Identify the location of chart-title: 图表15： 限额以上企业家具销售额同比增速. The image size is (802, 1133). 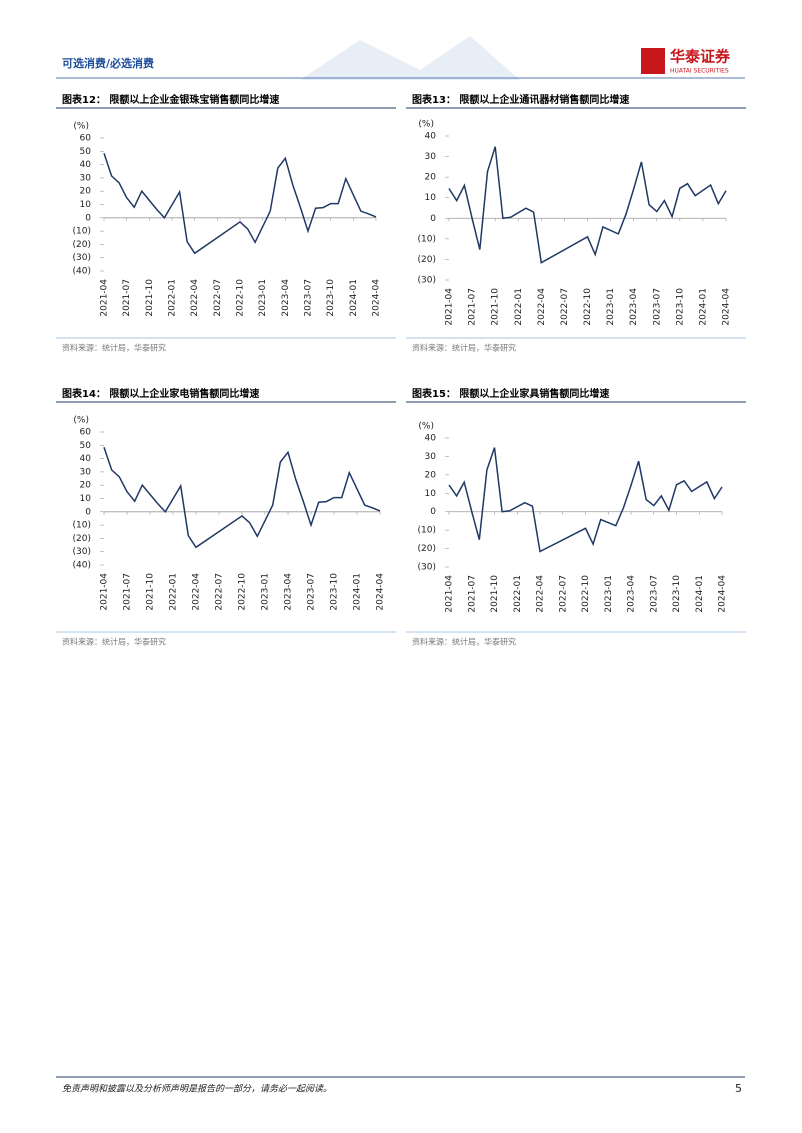
(510, 393).